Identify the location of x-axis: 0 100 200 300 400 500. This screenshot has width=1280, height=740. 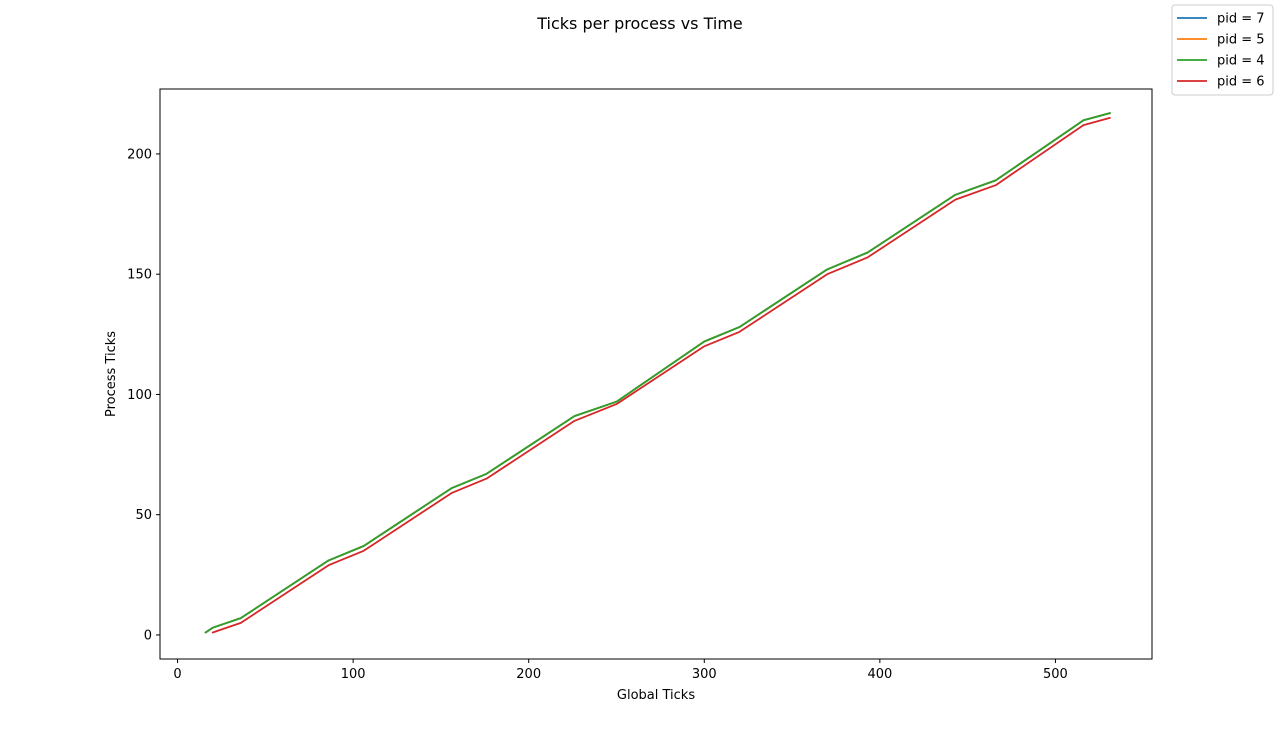
(620, 670).